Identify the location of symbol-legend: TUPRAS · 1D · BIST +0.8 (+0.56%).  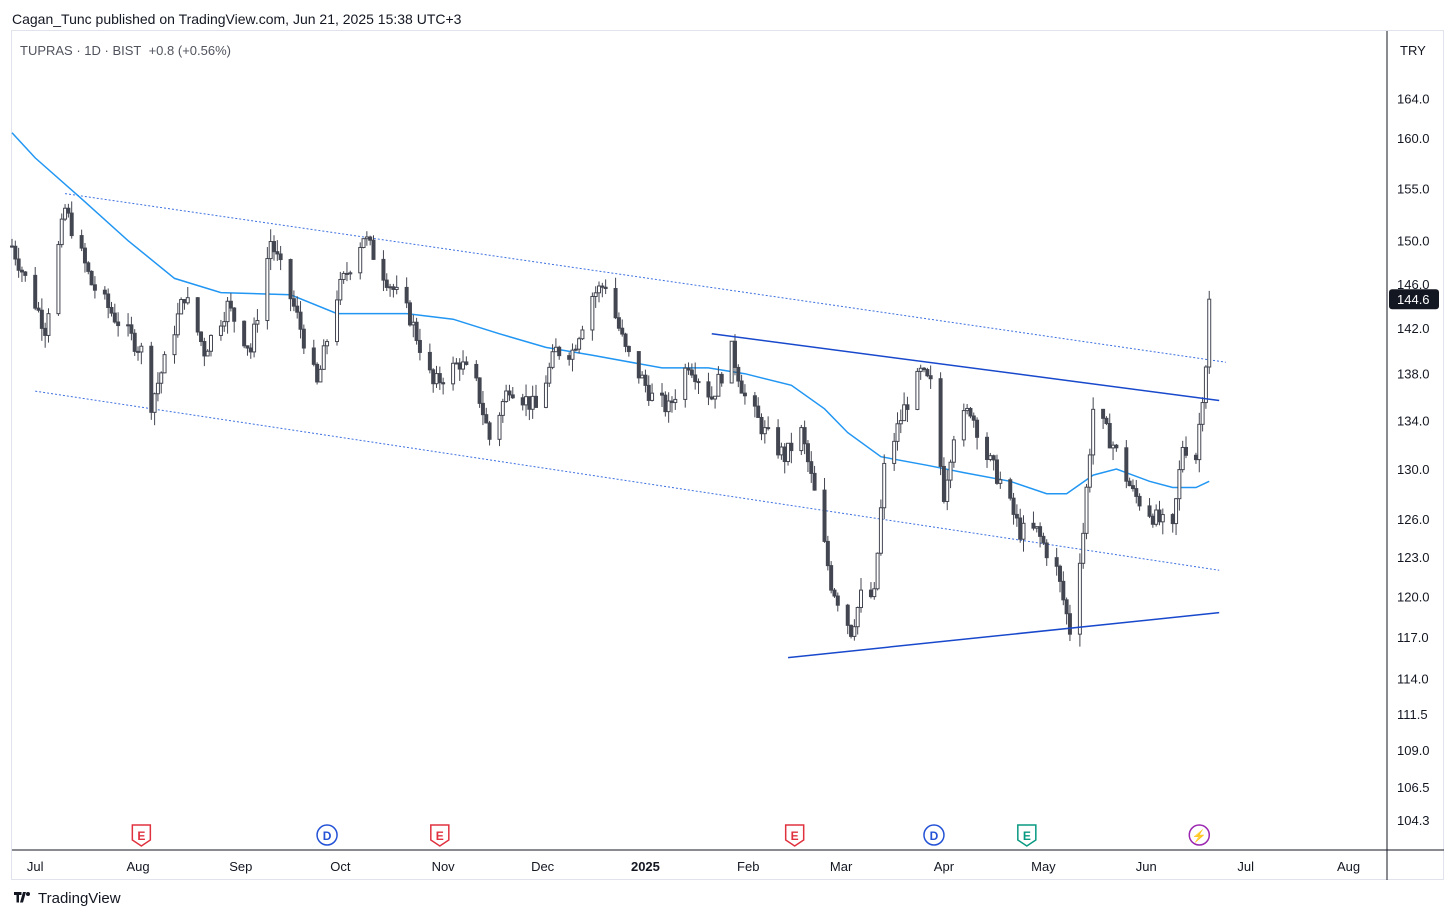
(125, 50).